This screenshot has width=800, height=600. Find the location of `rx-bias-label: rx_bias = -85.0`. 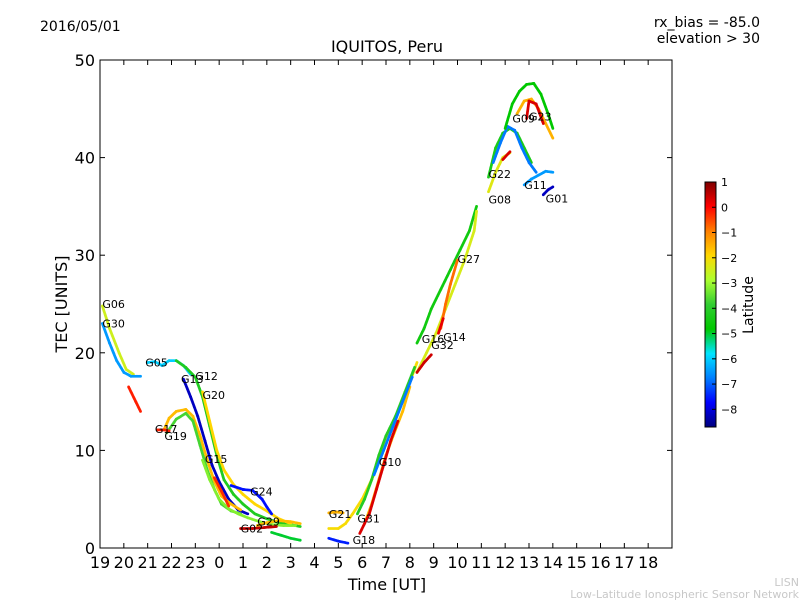

rx-bias-label: rx_bias = -85.0 is located at coordinates (707, 23).